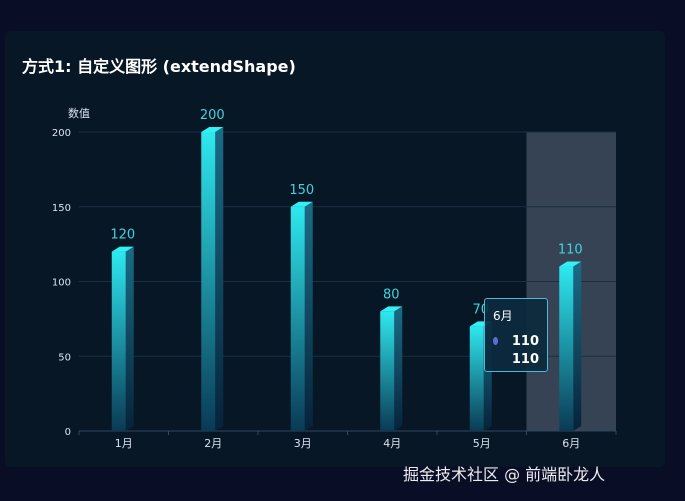 This screenshot has width=685, height=501. I want to click on y-tick-label: 0, so click(68, 432).